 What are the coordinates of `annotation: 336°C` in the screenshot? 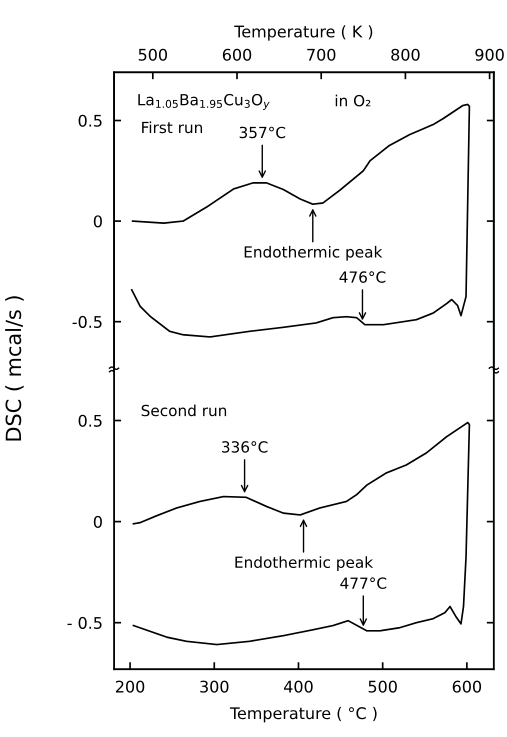 It's located at (245, 447).